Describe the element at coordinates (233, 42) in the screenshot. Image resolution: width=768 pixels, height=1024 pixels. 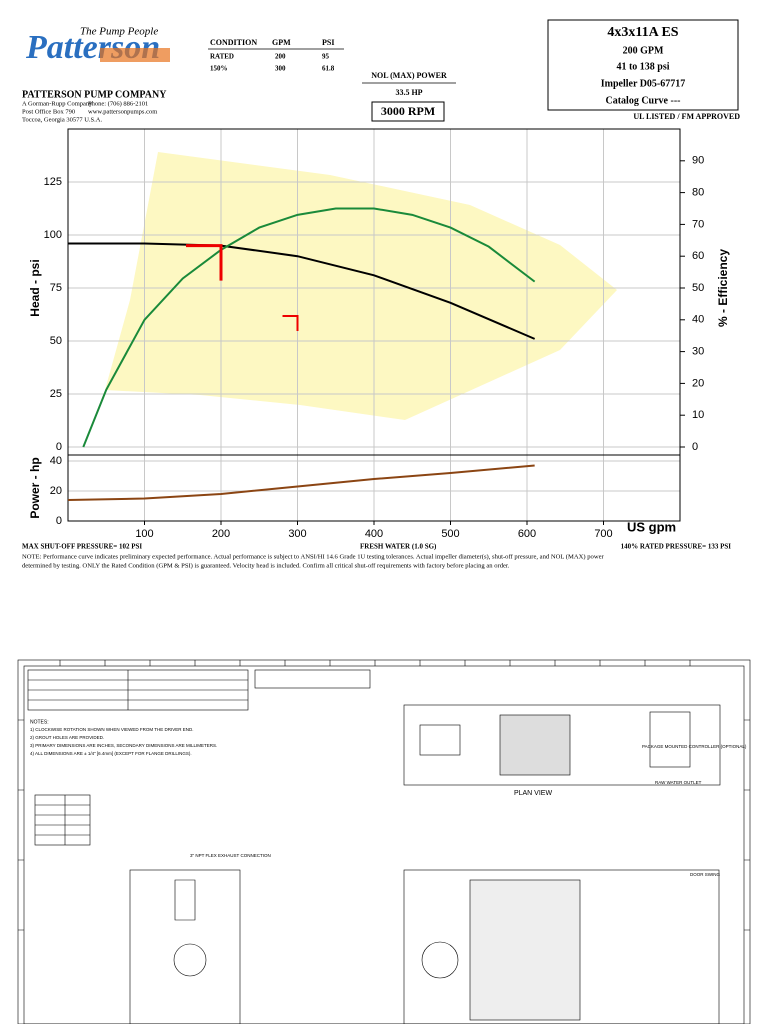
I see `th: CONDITION` at that location.